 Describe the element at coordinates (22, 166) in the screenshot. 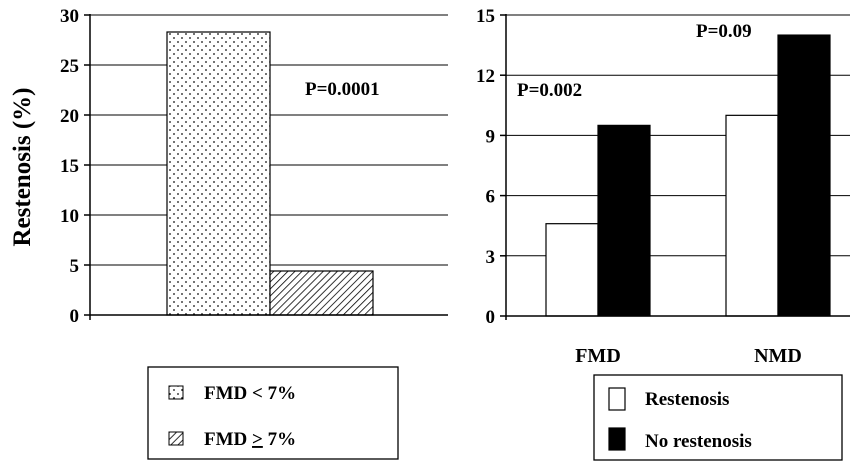

I see `left-y-axis-label: Restenosis (%)` at that location.